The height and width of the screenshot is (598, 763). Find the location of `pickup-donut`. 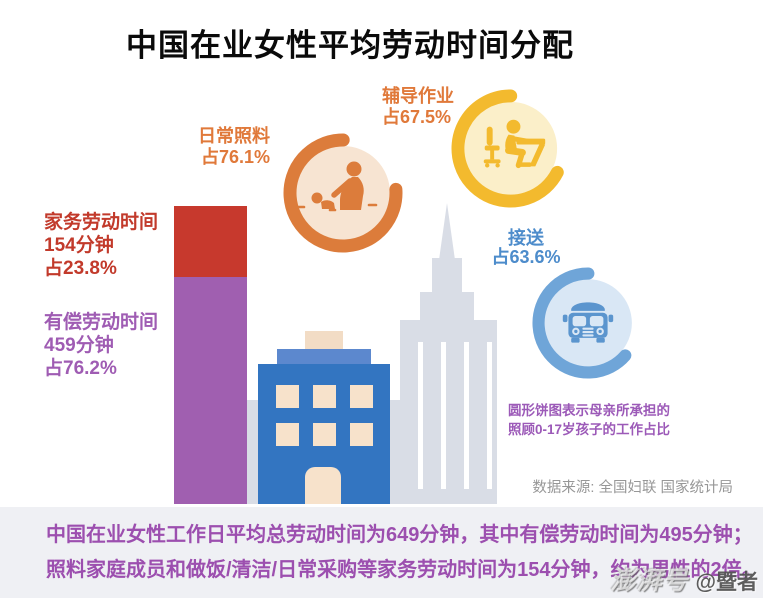

pickup-donut is located at coordinates (588, 323).